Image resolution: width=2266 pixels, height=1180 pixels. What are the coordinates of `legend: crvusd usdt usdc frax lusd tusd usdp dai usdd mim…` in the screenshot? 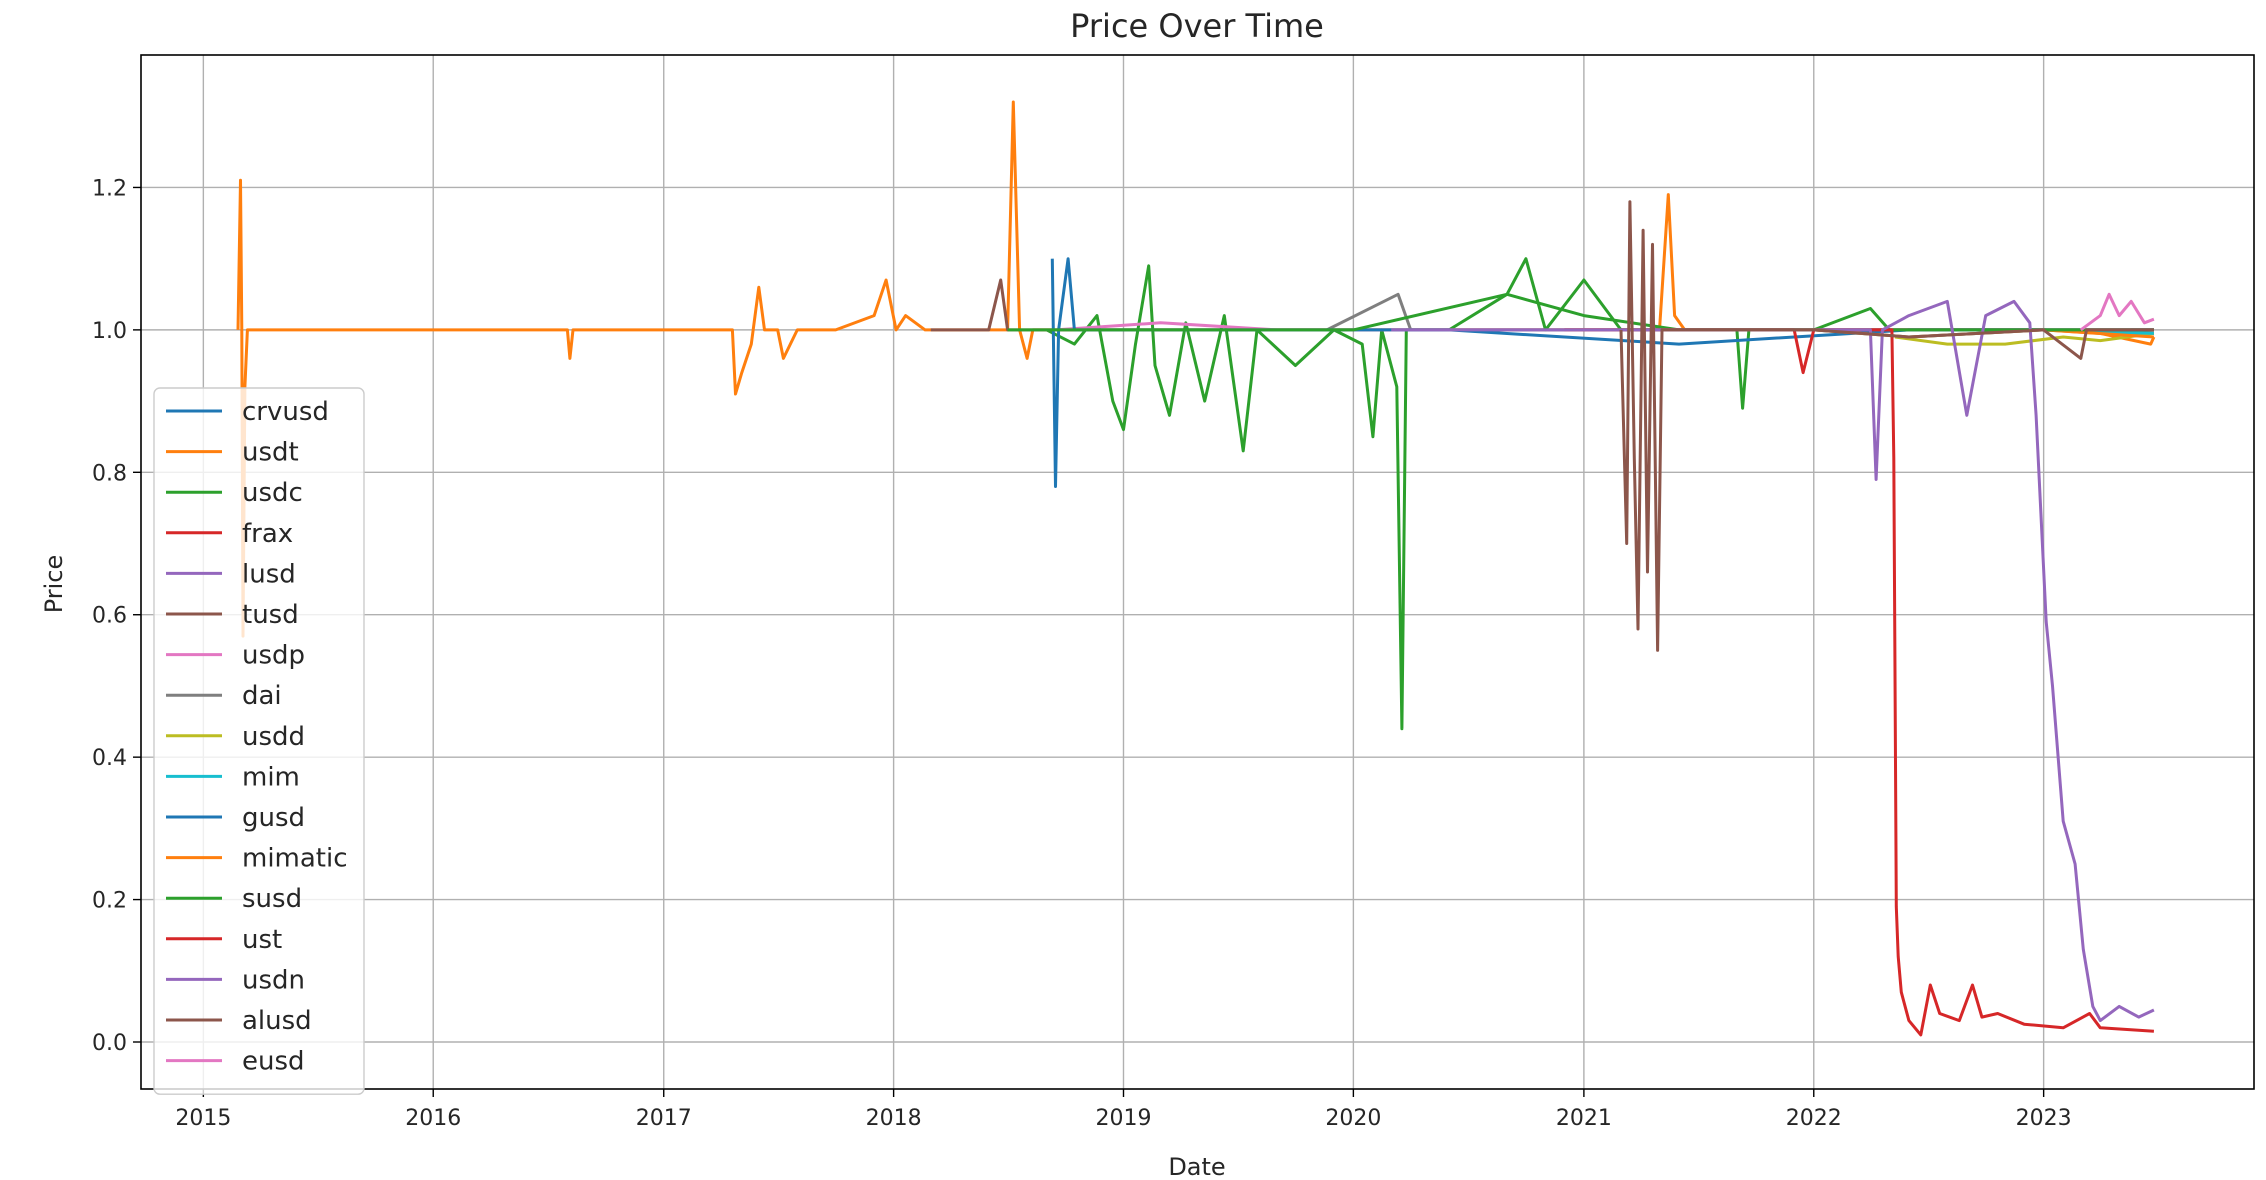 It's located at (259, 741).